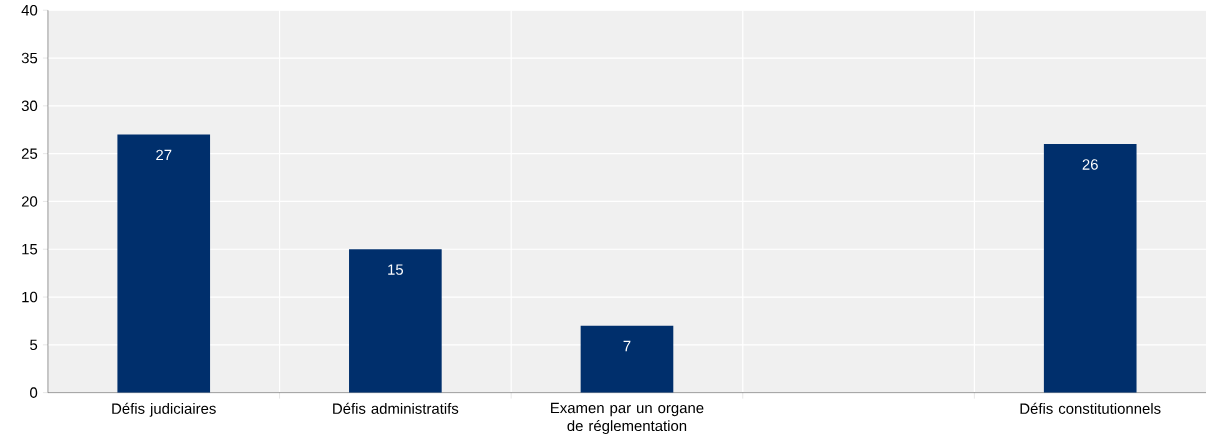  What do you see at coordinates (29, 201) in the screenshot?
I see `y-tick-label: 20` at bounding box center [29, 201].